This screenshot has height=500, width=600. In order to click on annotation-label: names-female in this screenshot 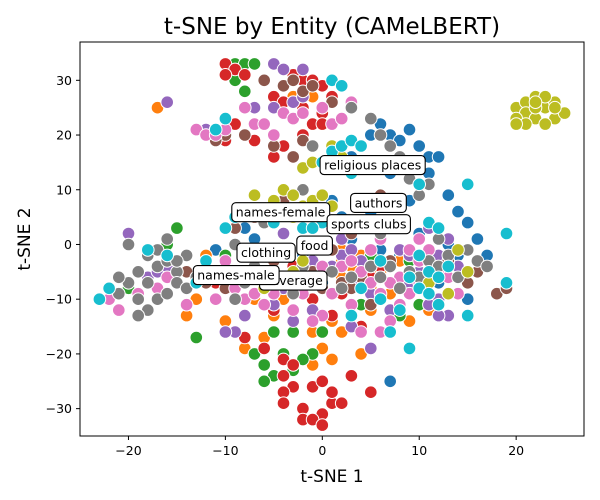, I will do `click(281, 212)`.